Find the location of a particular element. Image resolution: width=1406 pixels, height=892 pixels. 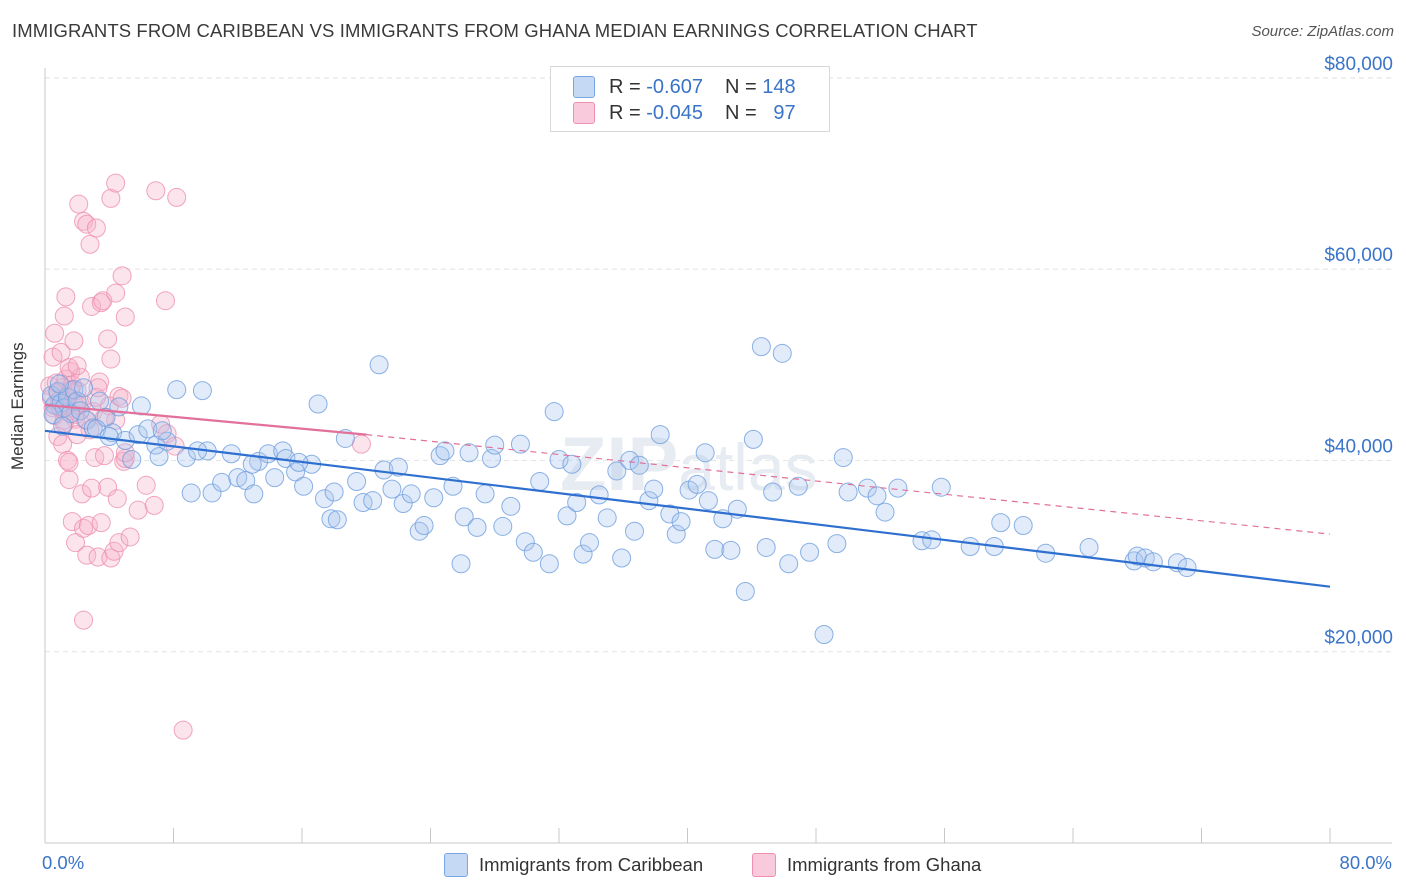

legend-n-value: 148 is located at coordinates (779, 86).